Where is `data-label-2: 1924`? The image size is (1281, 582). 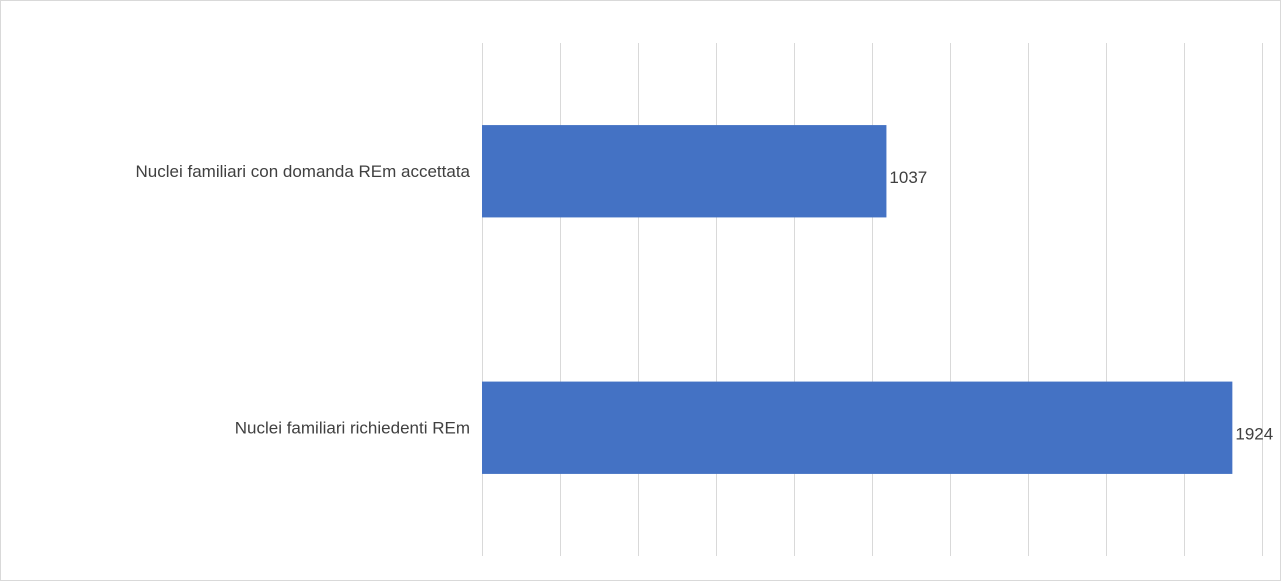
data-label-2: 1924 is located at coordinates (1254, 433).